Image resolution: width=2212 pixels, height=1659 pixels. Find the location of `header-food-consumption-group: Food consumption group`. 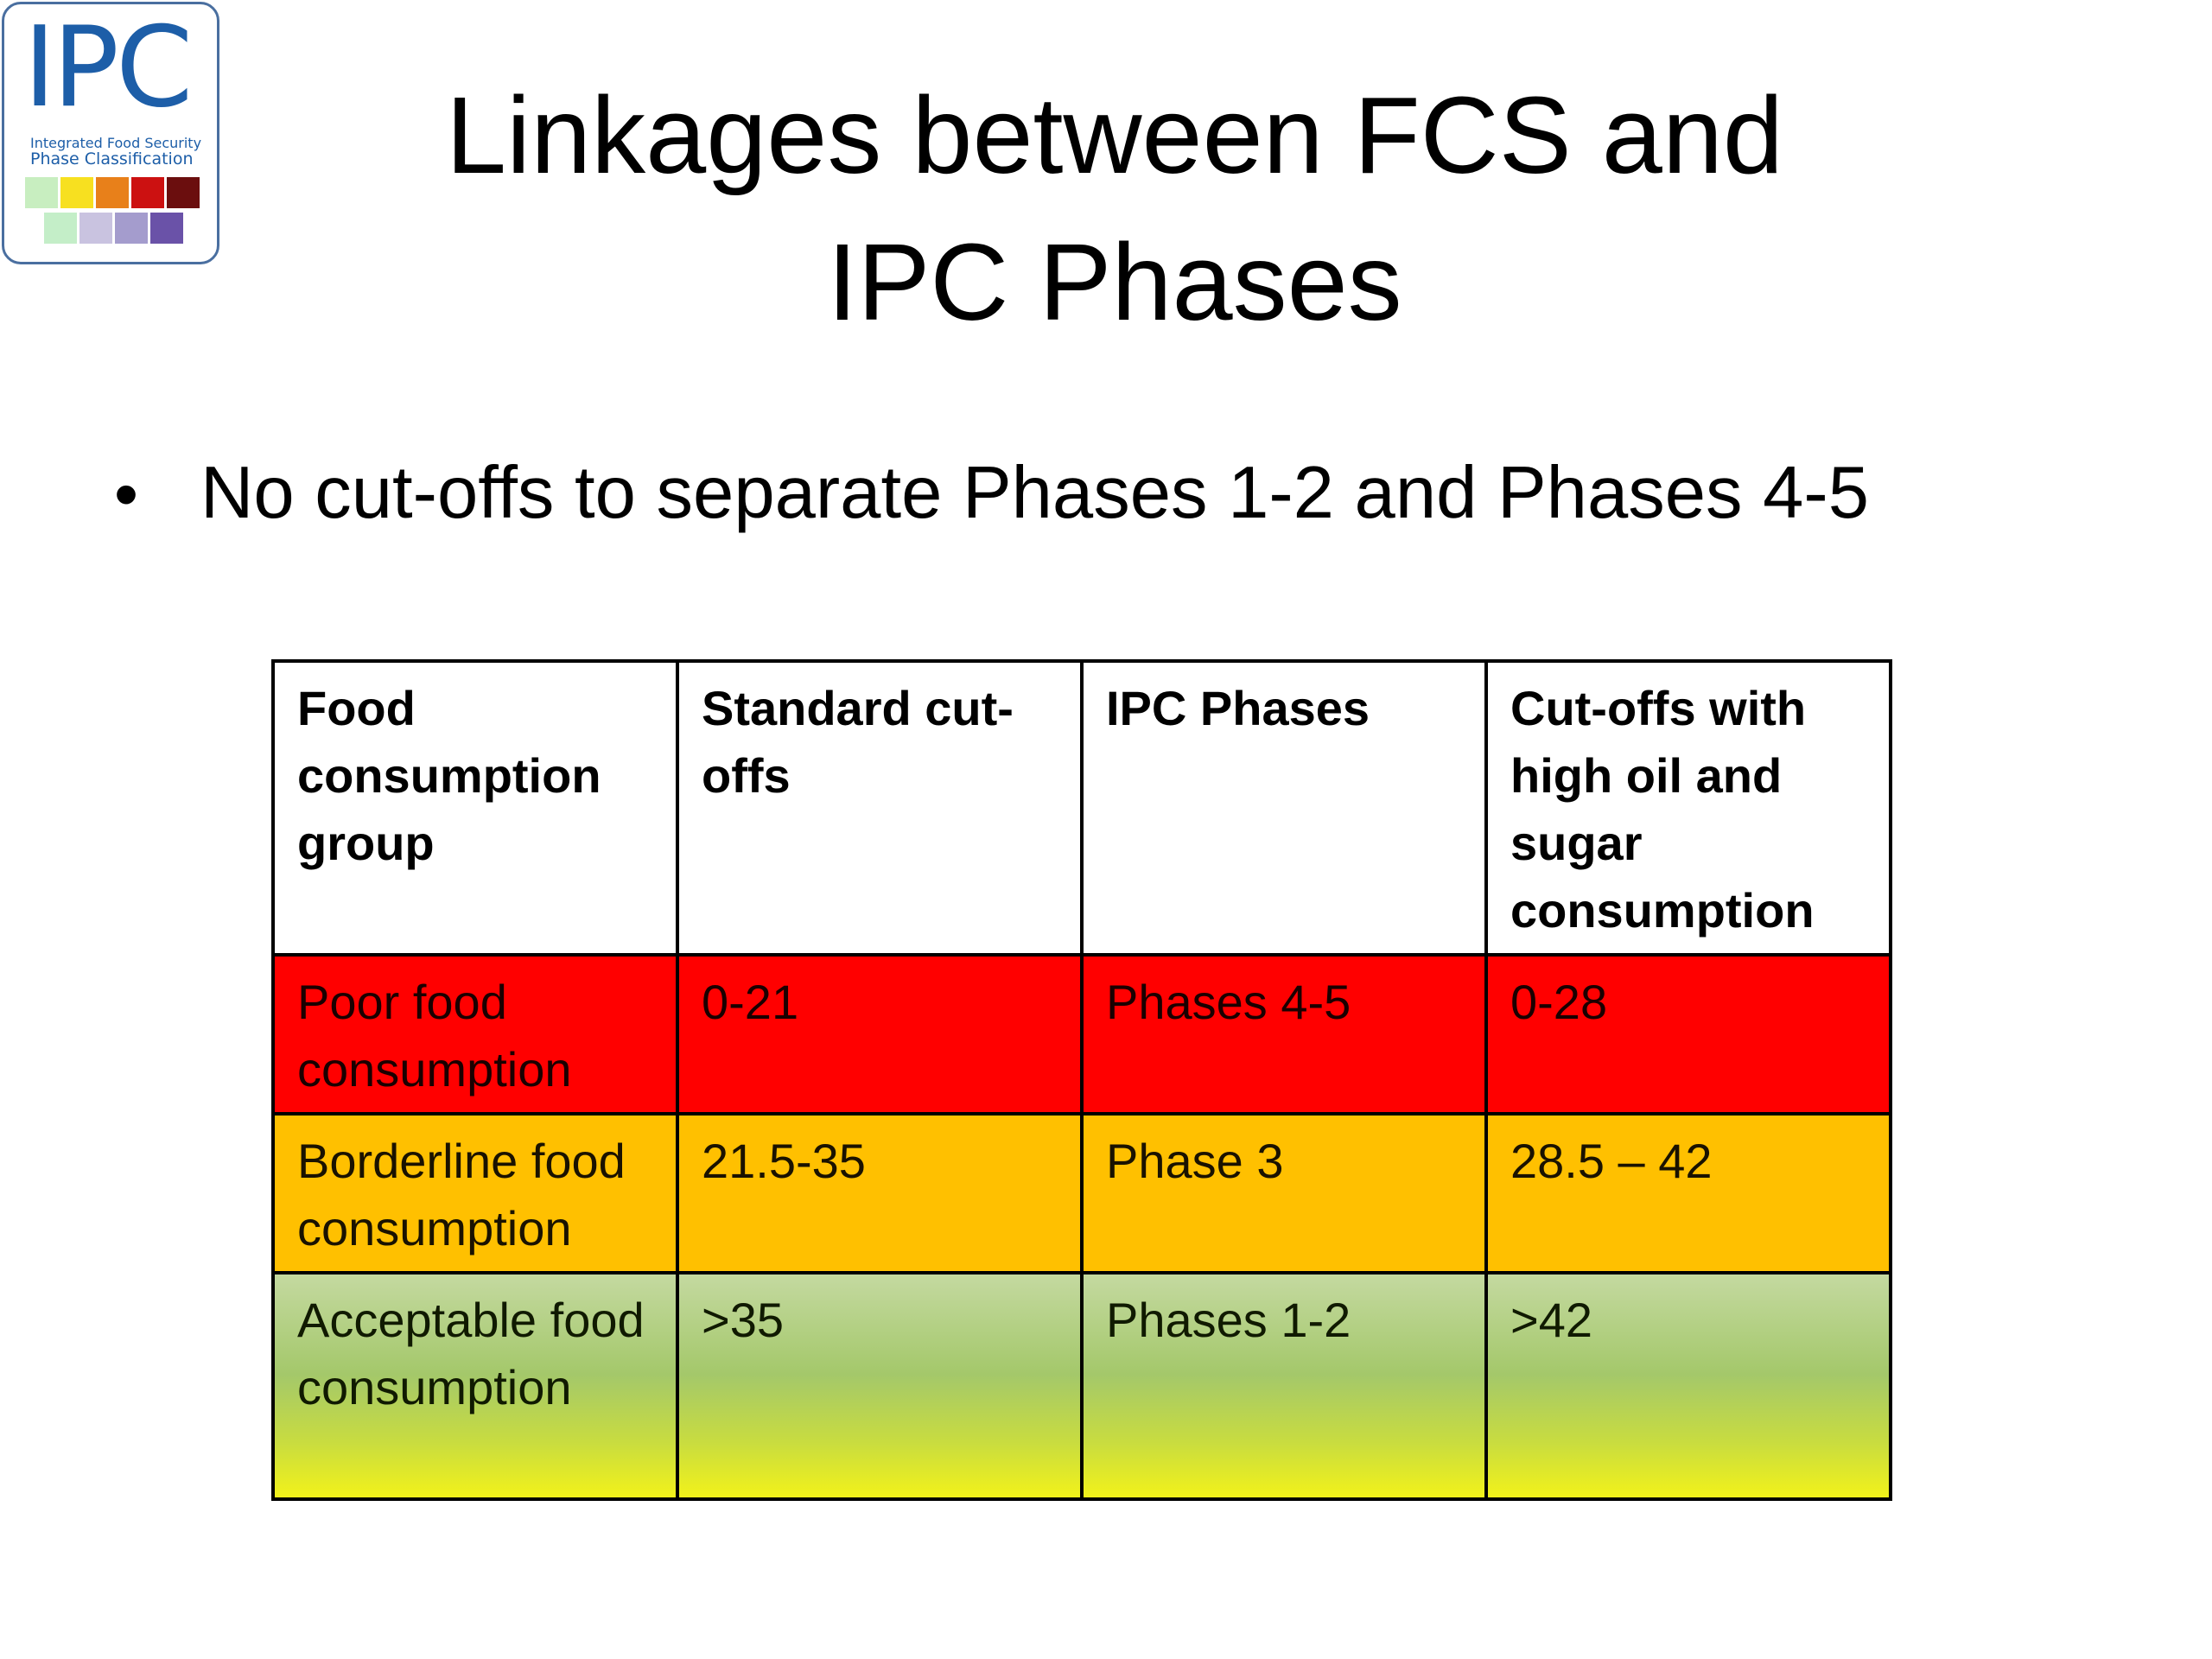

header-food-consumption-group: Food consumption group is located at coordinates (475, 808).